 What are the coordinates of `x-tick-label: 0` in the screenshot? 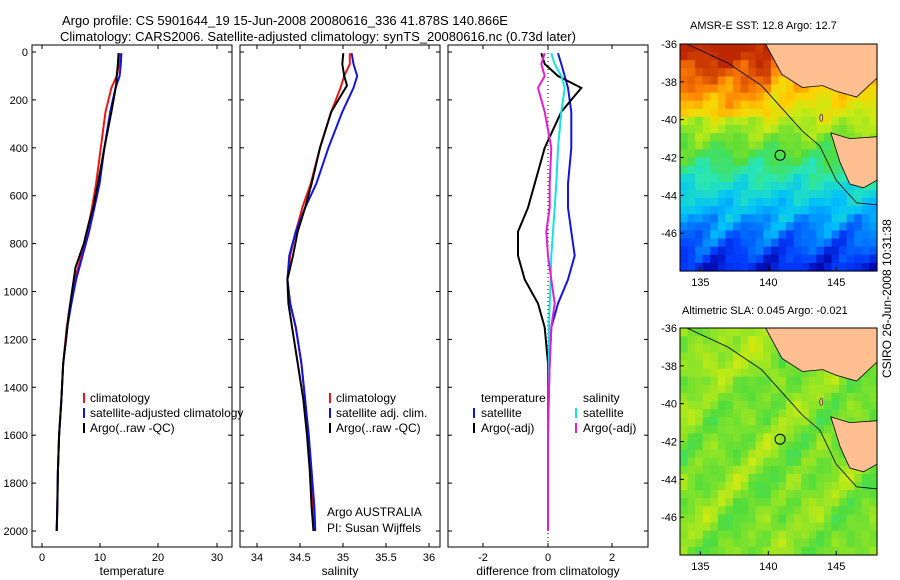 It's located at (42, 558).